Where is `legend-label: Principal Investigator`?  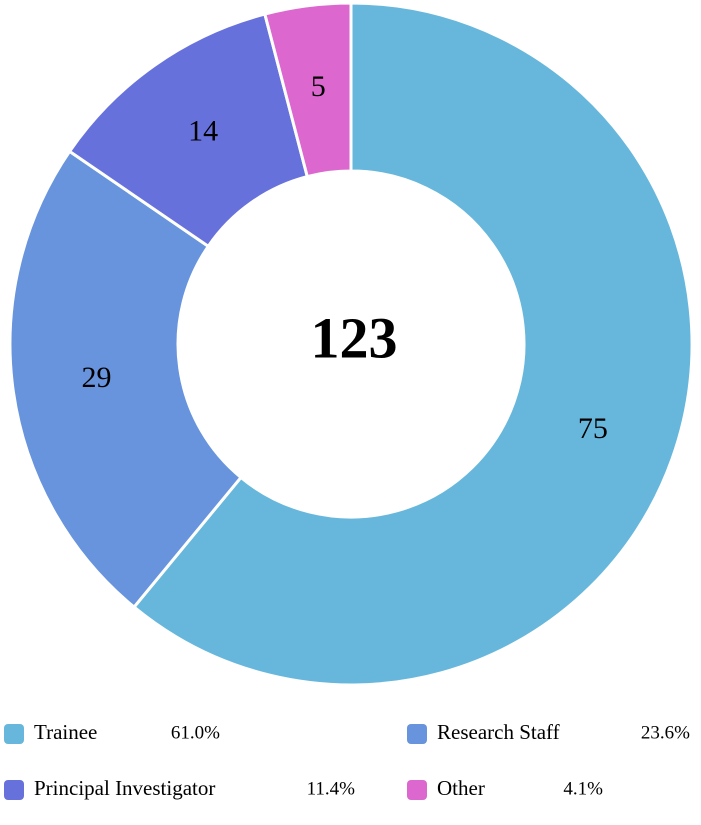
legend-label: Principal Investigator is located at coordinates (124, 788).